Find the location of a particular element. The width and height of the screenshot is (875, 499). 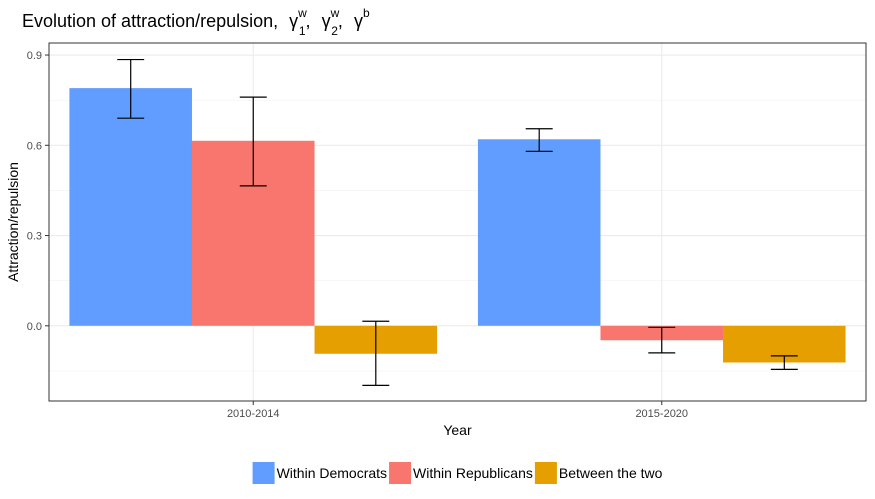

legend-label: Within Democrats is located at coordinates (332, 473).